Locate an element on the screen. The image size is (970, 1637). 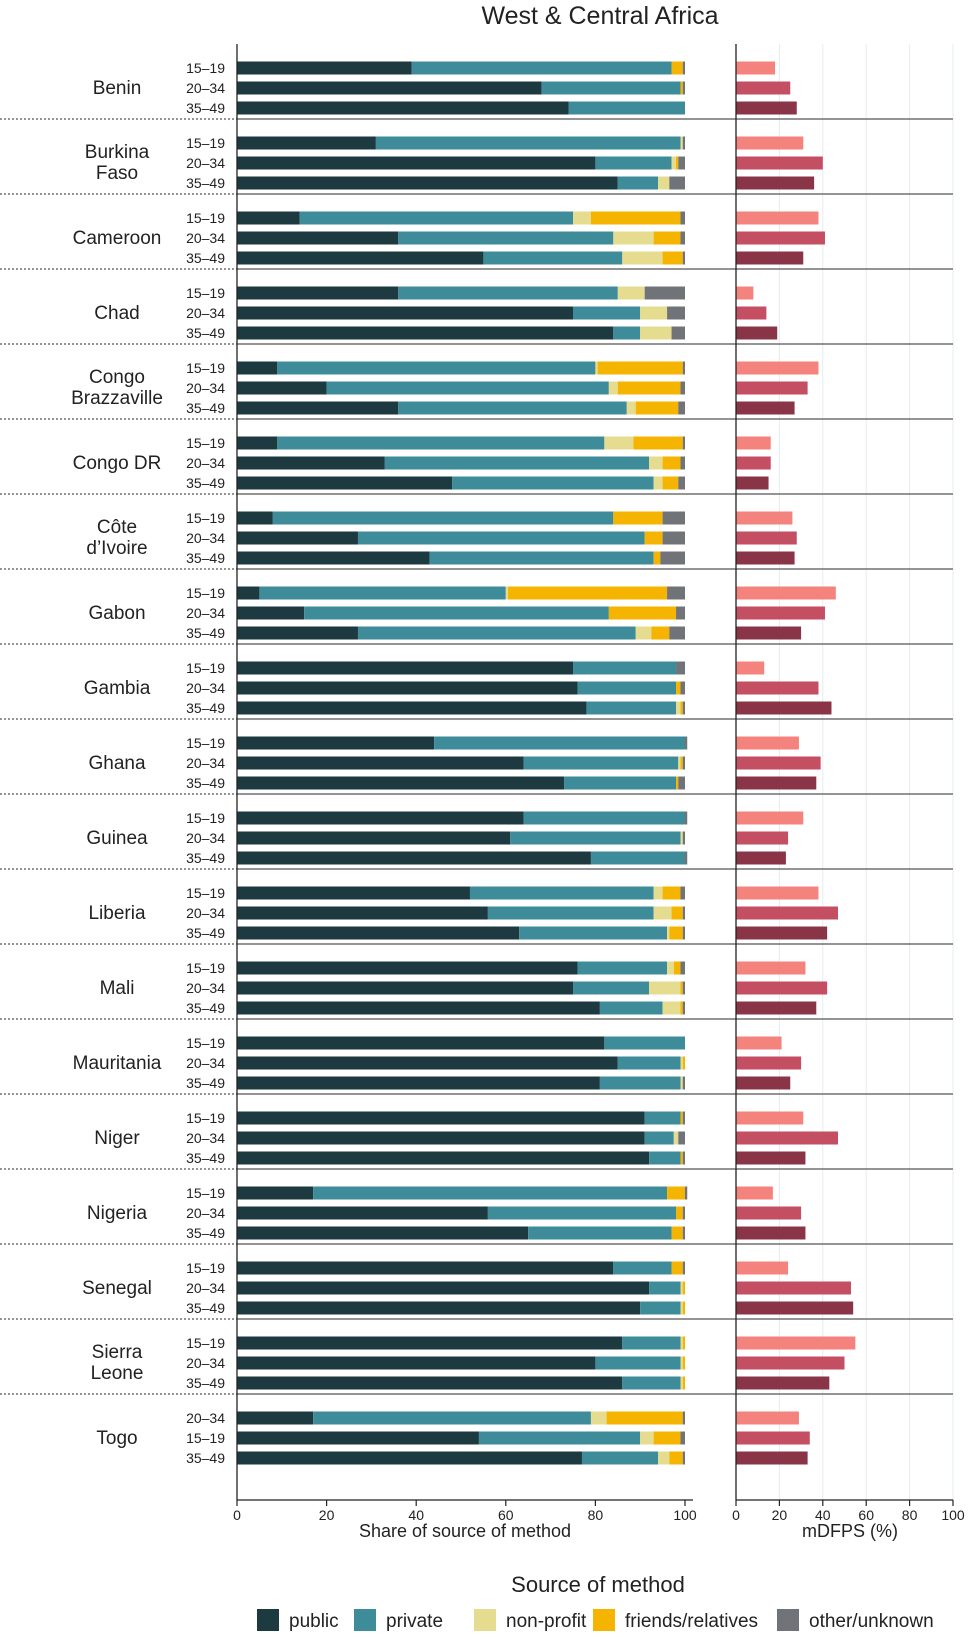
country-label: Nigeria is located at coordinates (117, 1213).